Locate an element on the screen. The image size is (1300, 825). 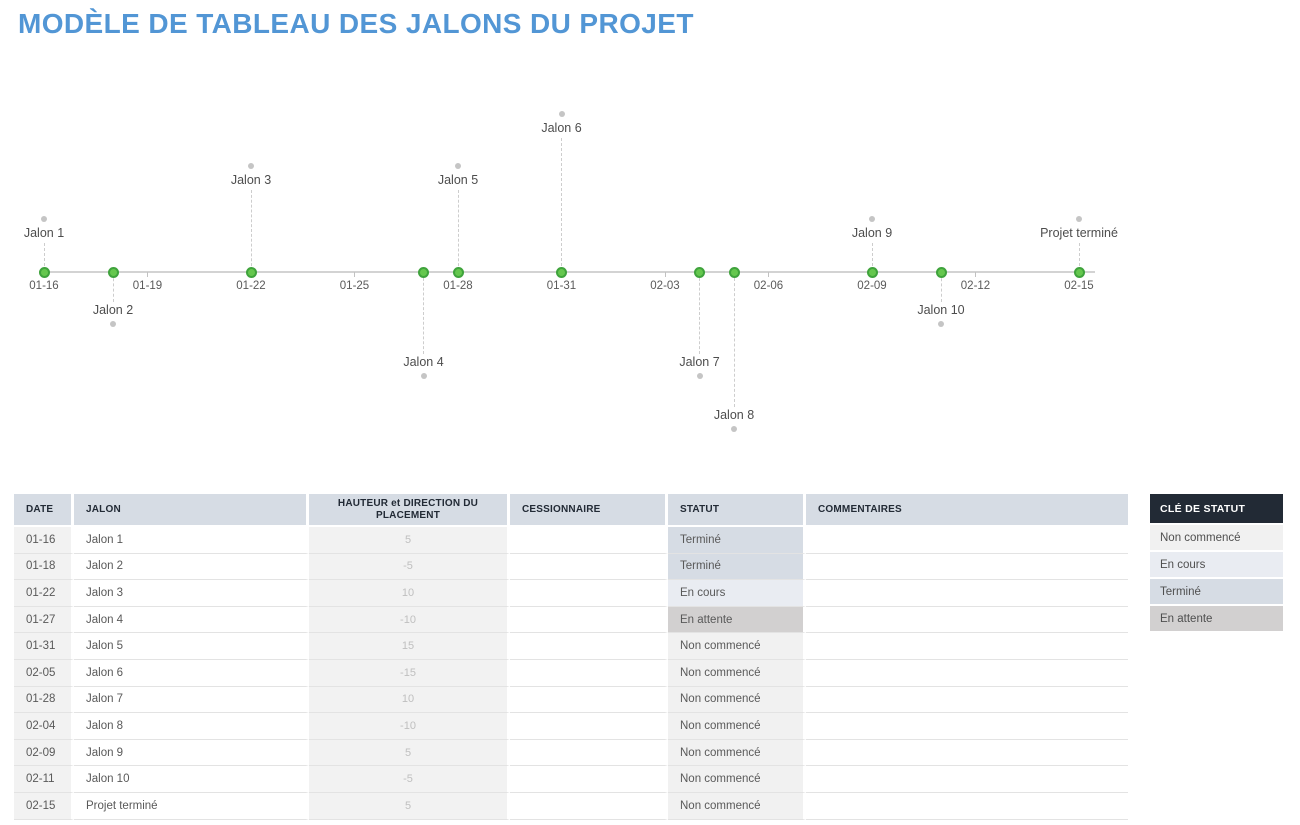
axis-tick-label: 01-31 is located at coordinates (561, 286).